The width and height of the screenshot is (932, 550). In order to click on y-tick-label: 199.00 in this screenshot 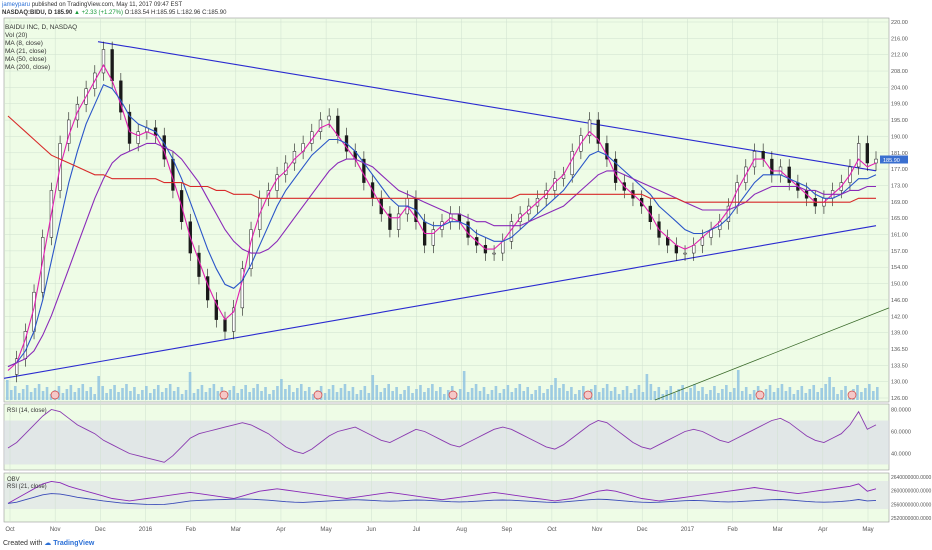, I will do `click(899, 105)`.